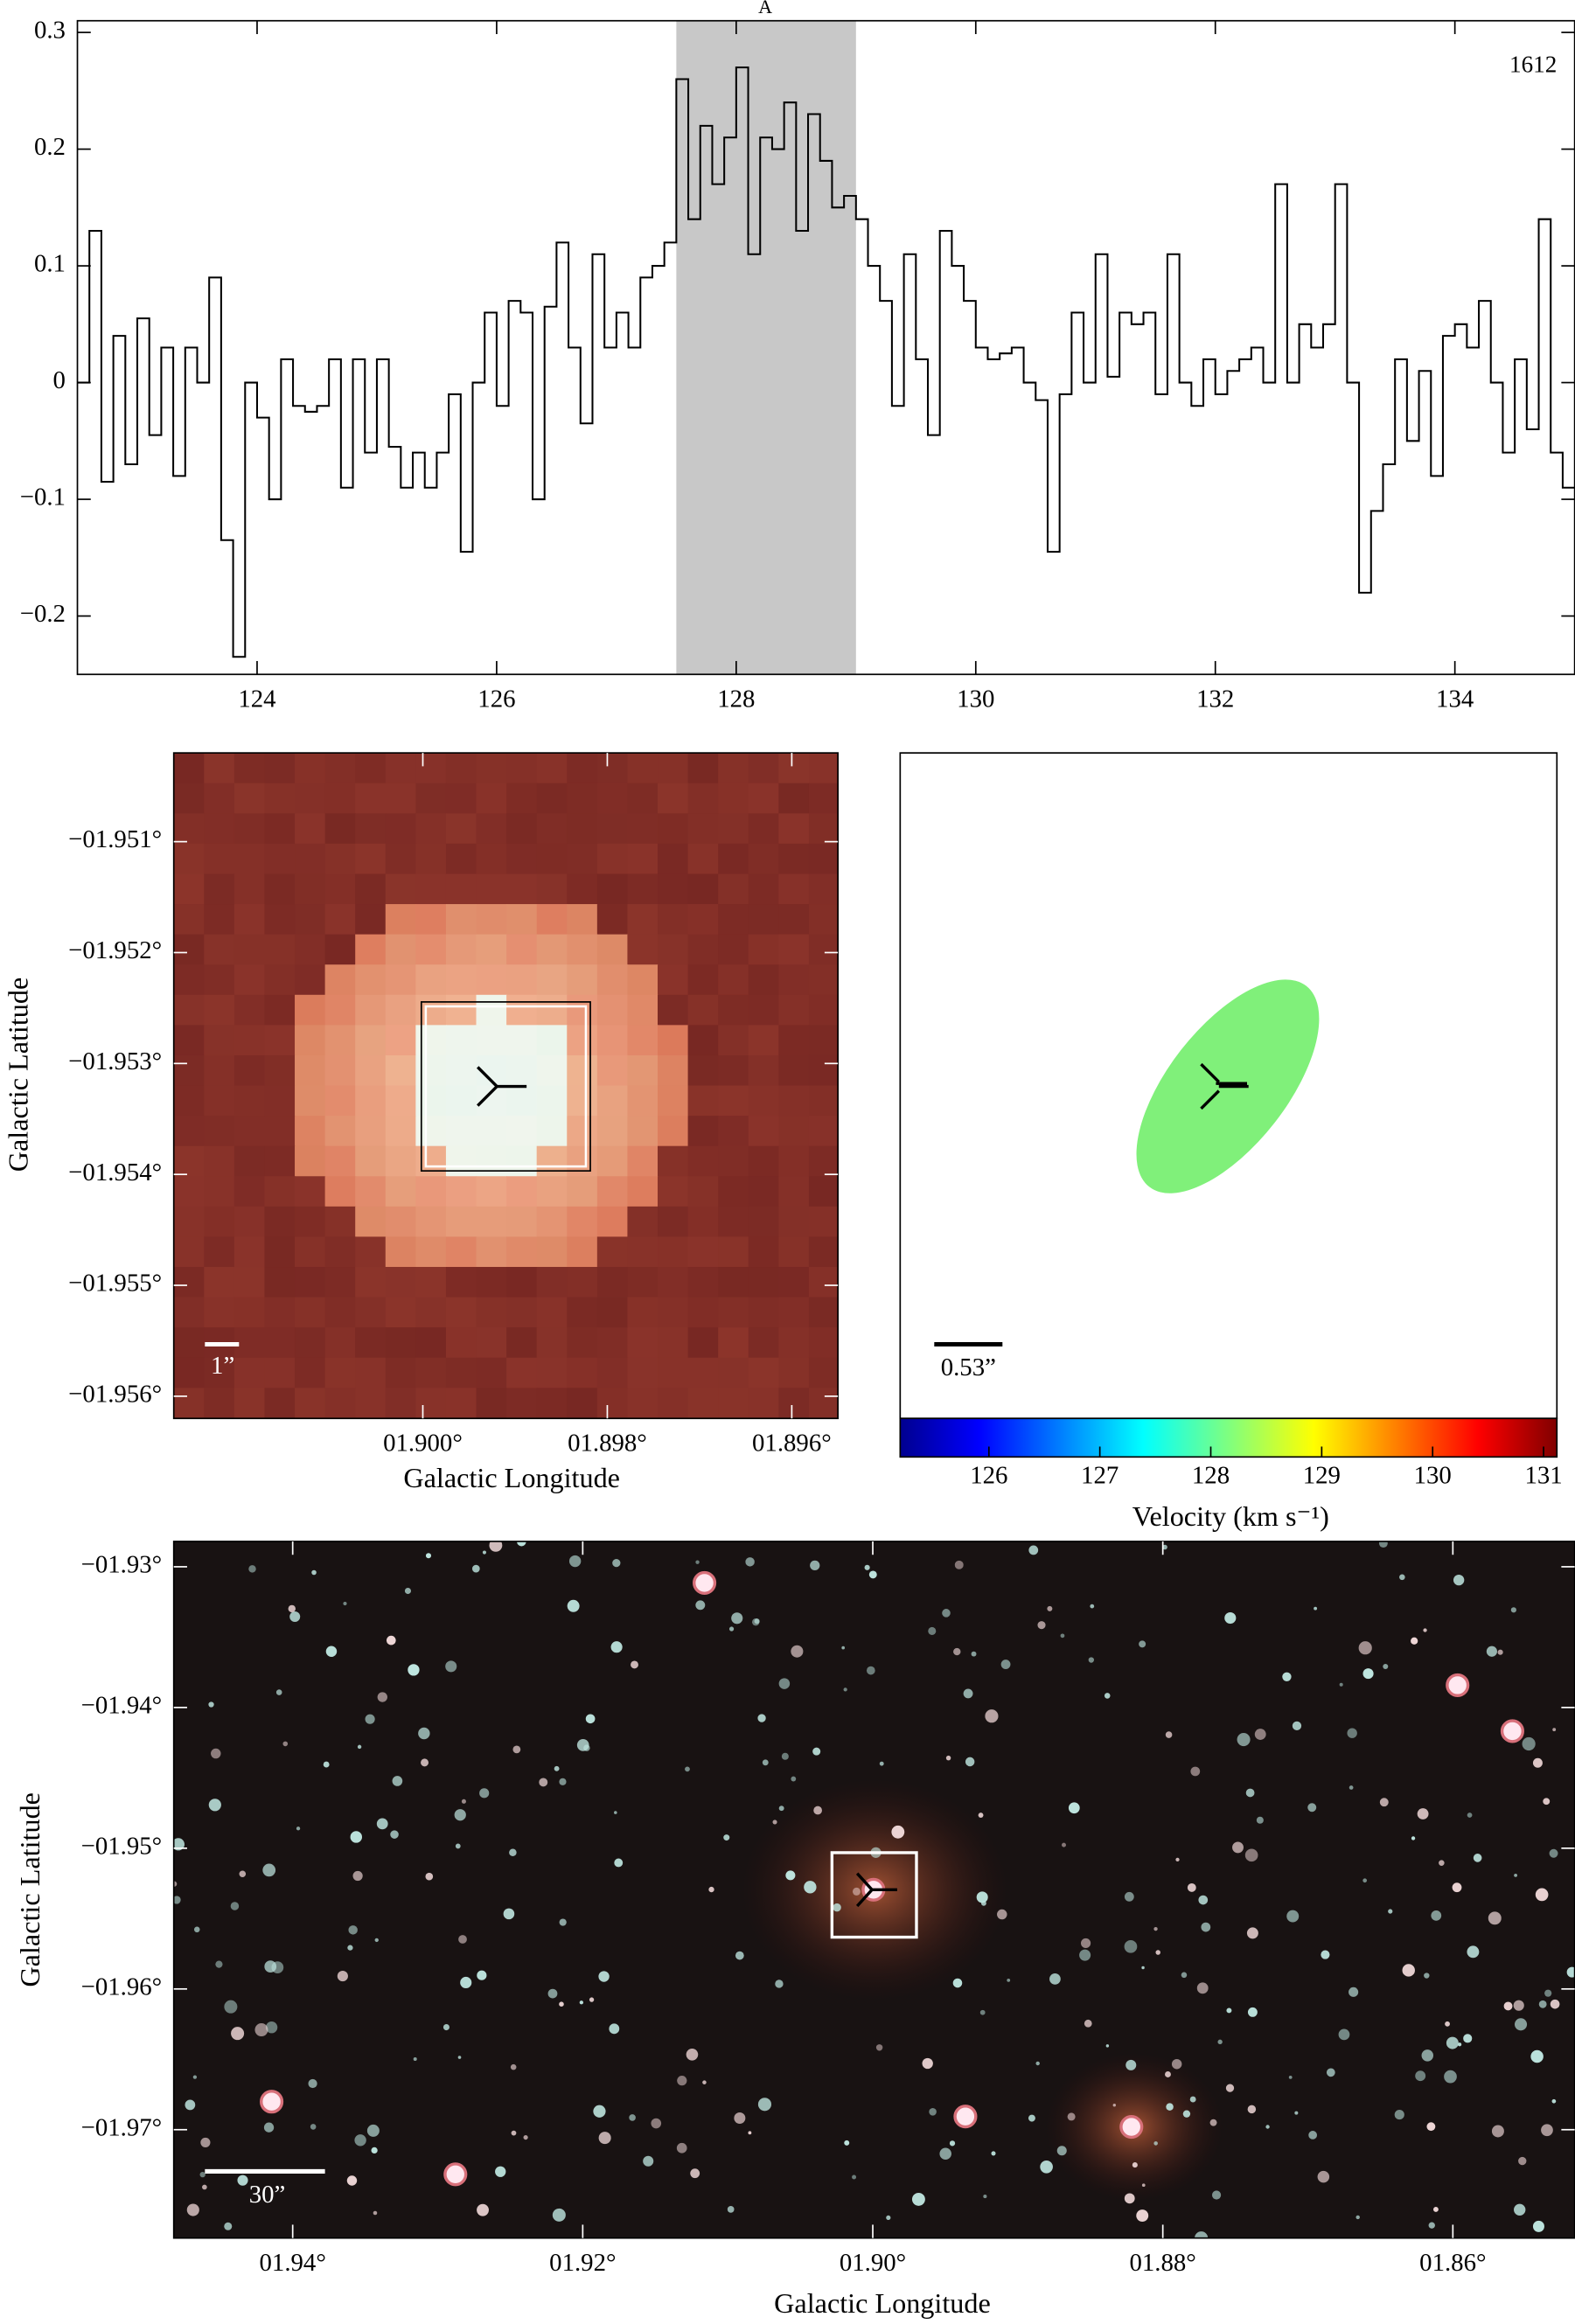 The height and width of the screenshot is (2324, 1575). Describe the element at coordinates (43, 497) in the screenshot. I see `y-tick-label: −0.1` at that location.